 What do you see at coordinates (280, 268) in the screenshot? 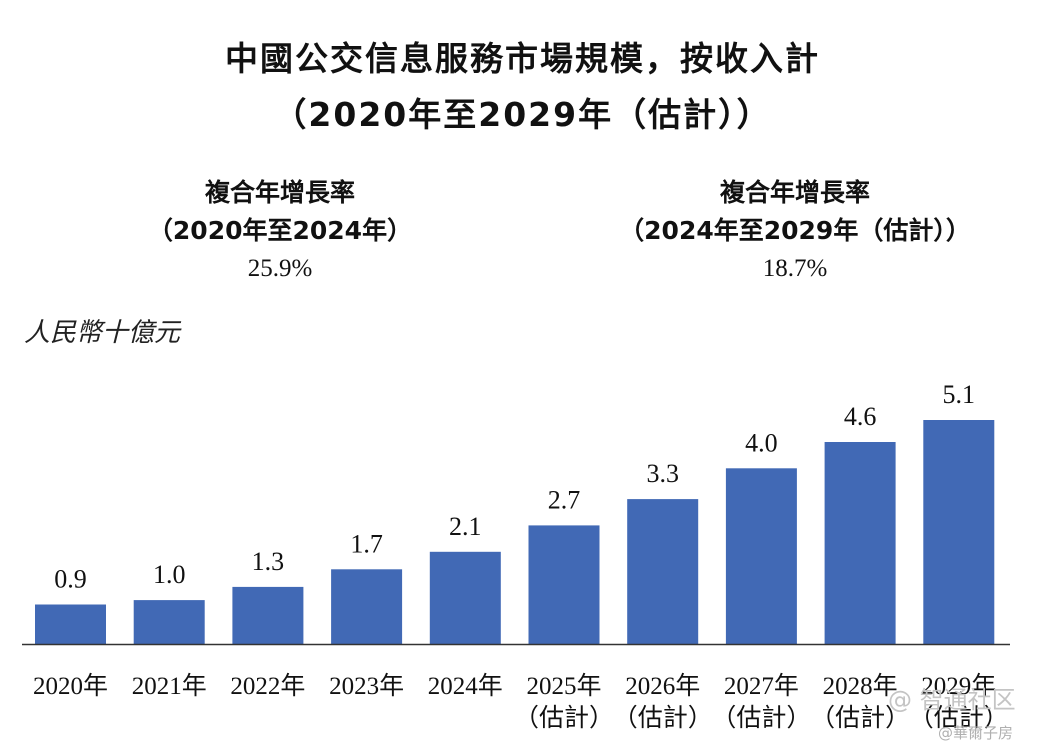
I see `cagr-value: 25.9%` at bounding box center [280, 268].